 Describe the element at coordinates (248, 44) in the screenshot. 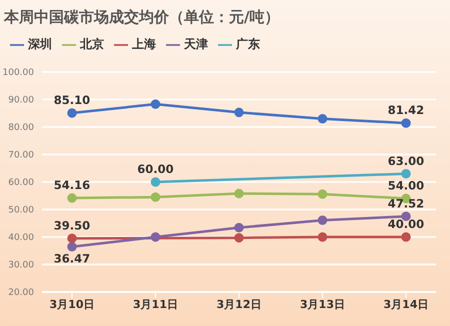

I see `legend-label: 广东` at that location.